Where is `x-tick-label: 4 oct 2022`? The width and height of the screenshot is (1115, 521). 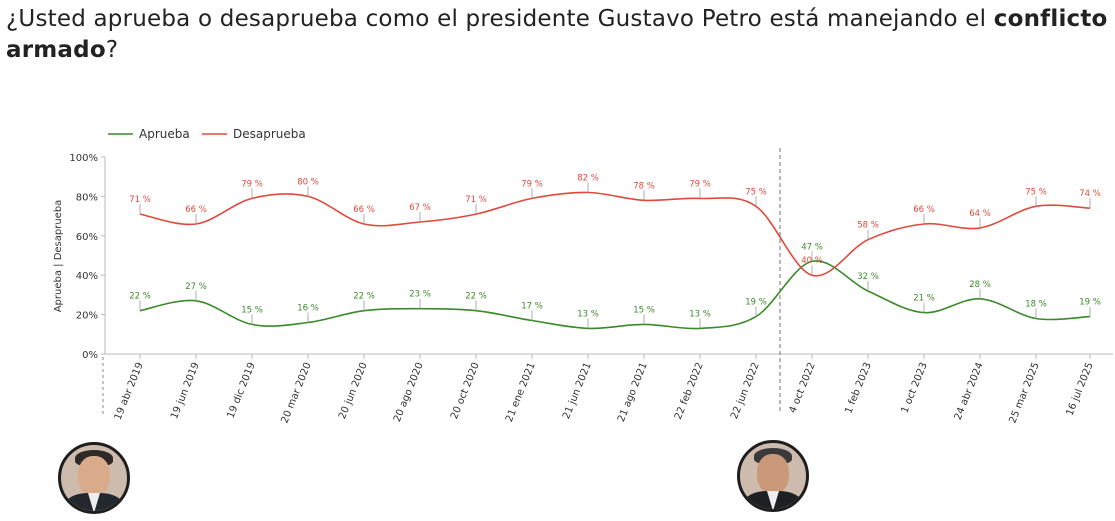 x-tick-label: 4 oct 2022 is located at coordinates (802, 388).